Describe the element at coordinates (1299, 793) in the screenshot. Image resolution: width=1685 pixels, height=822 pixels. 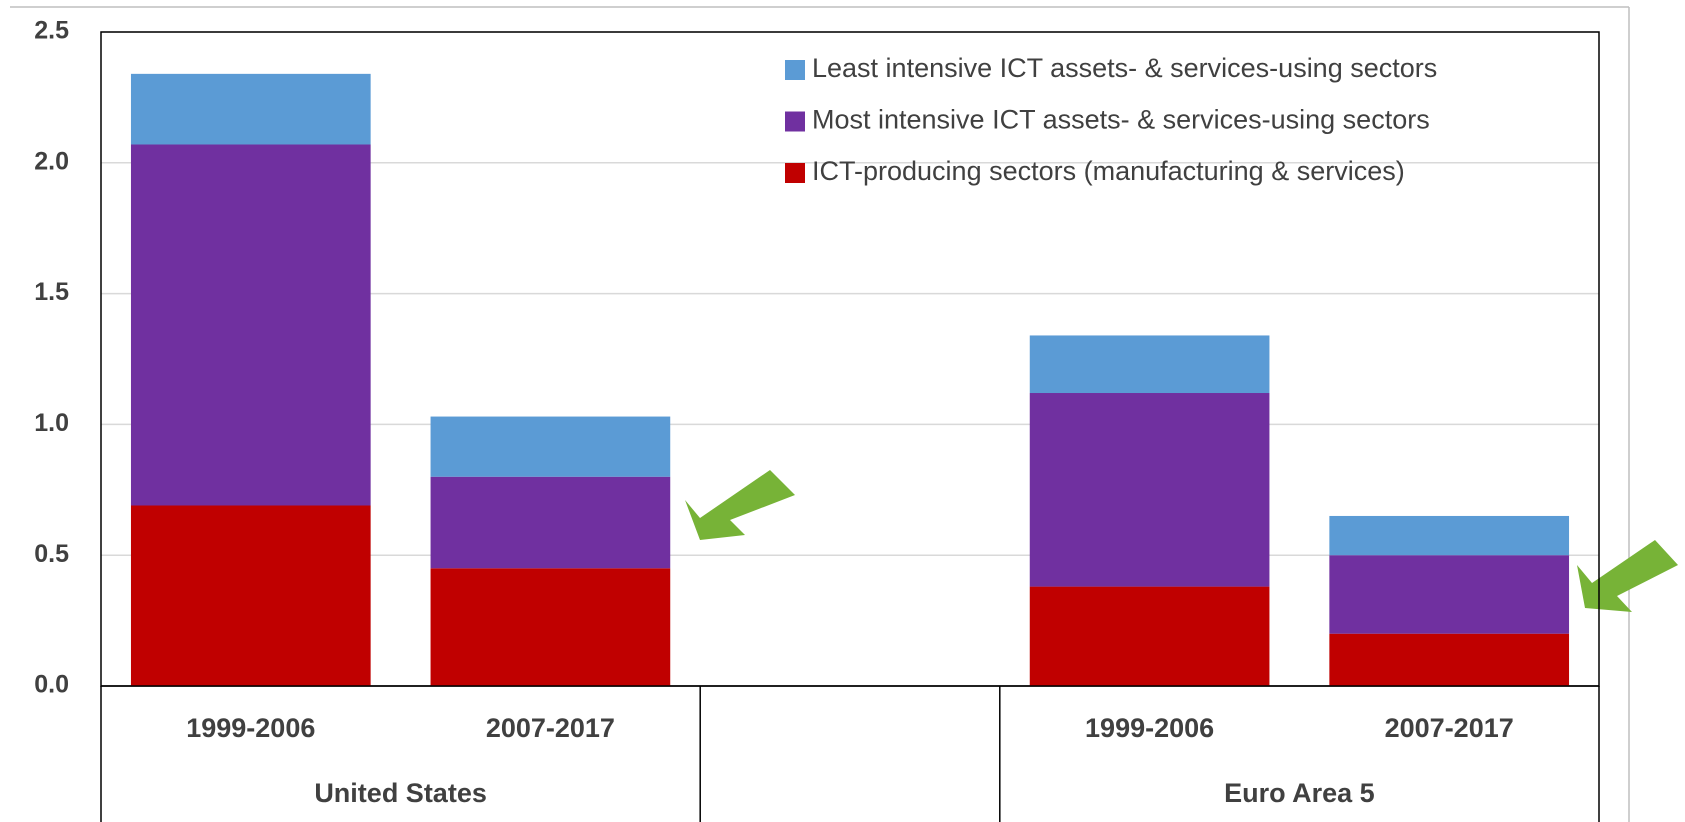
I see `group-label: Euro Area 5` at that location.